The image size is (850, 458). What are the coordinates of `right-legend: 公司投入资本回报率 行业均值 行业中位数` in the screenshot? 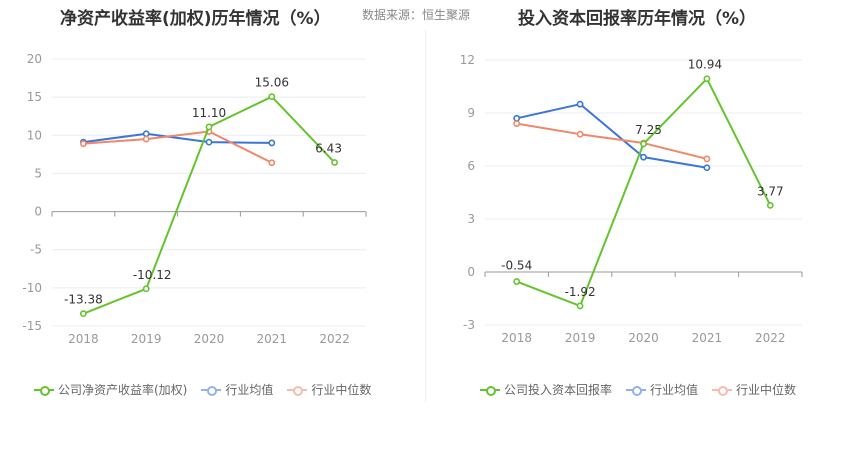 It's located at (638, 389).